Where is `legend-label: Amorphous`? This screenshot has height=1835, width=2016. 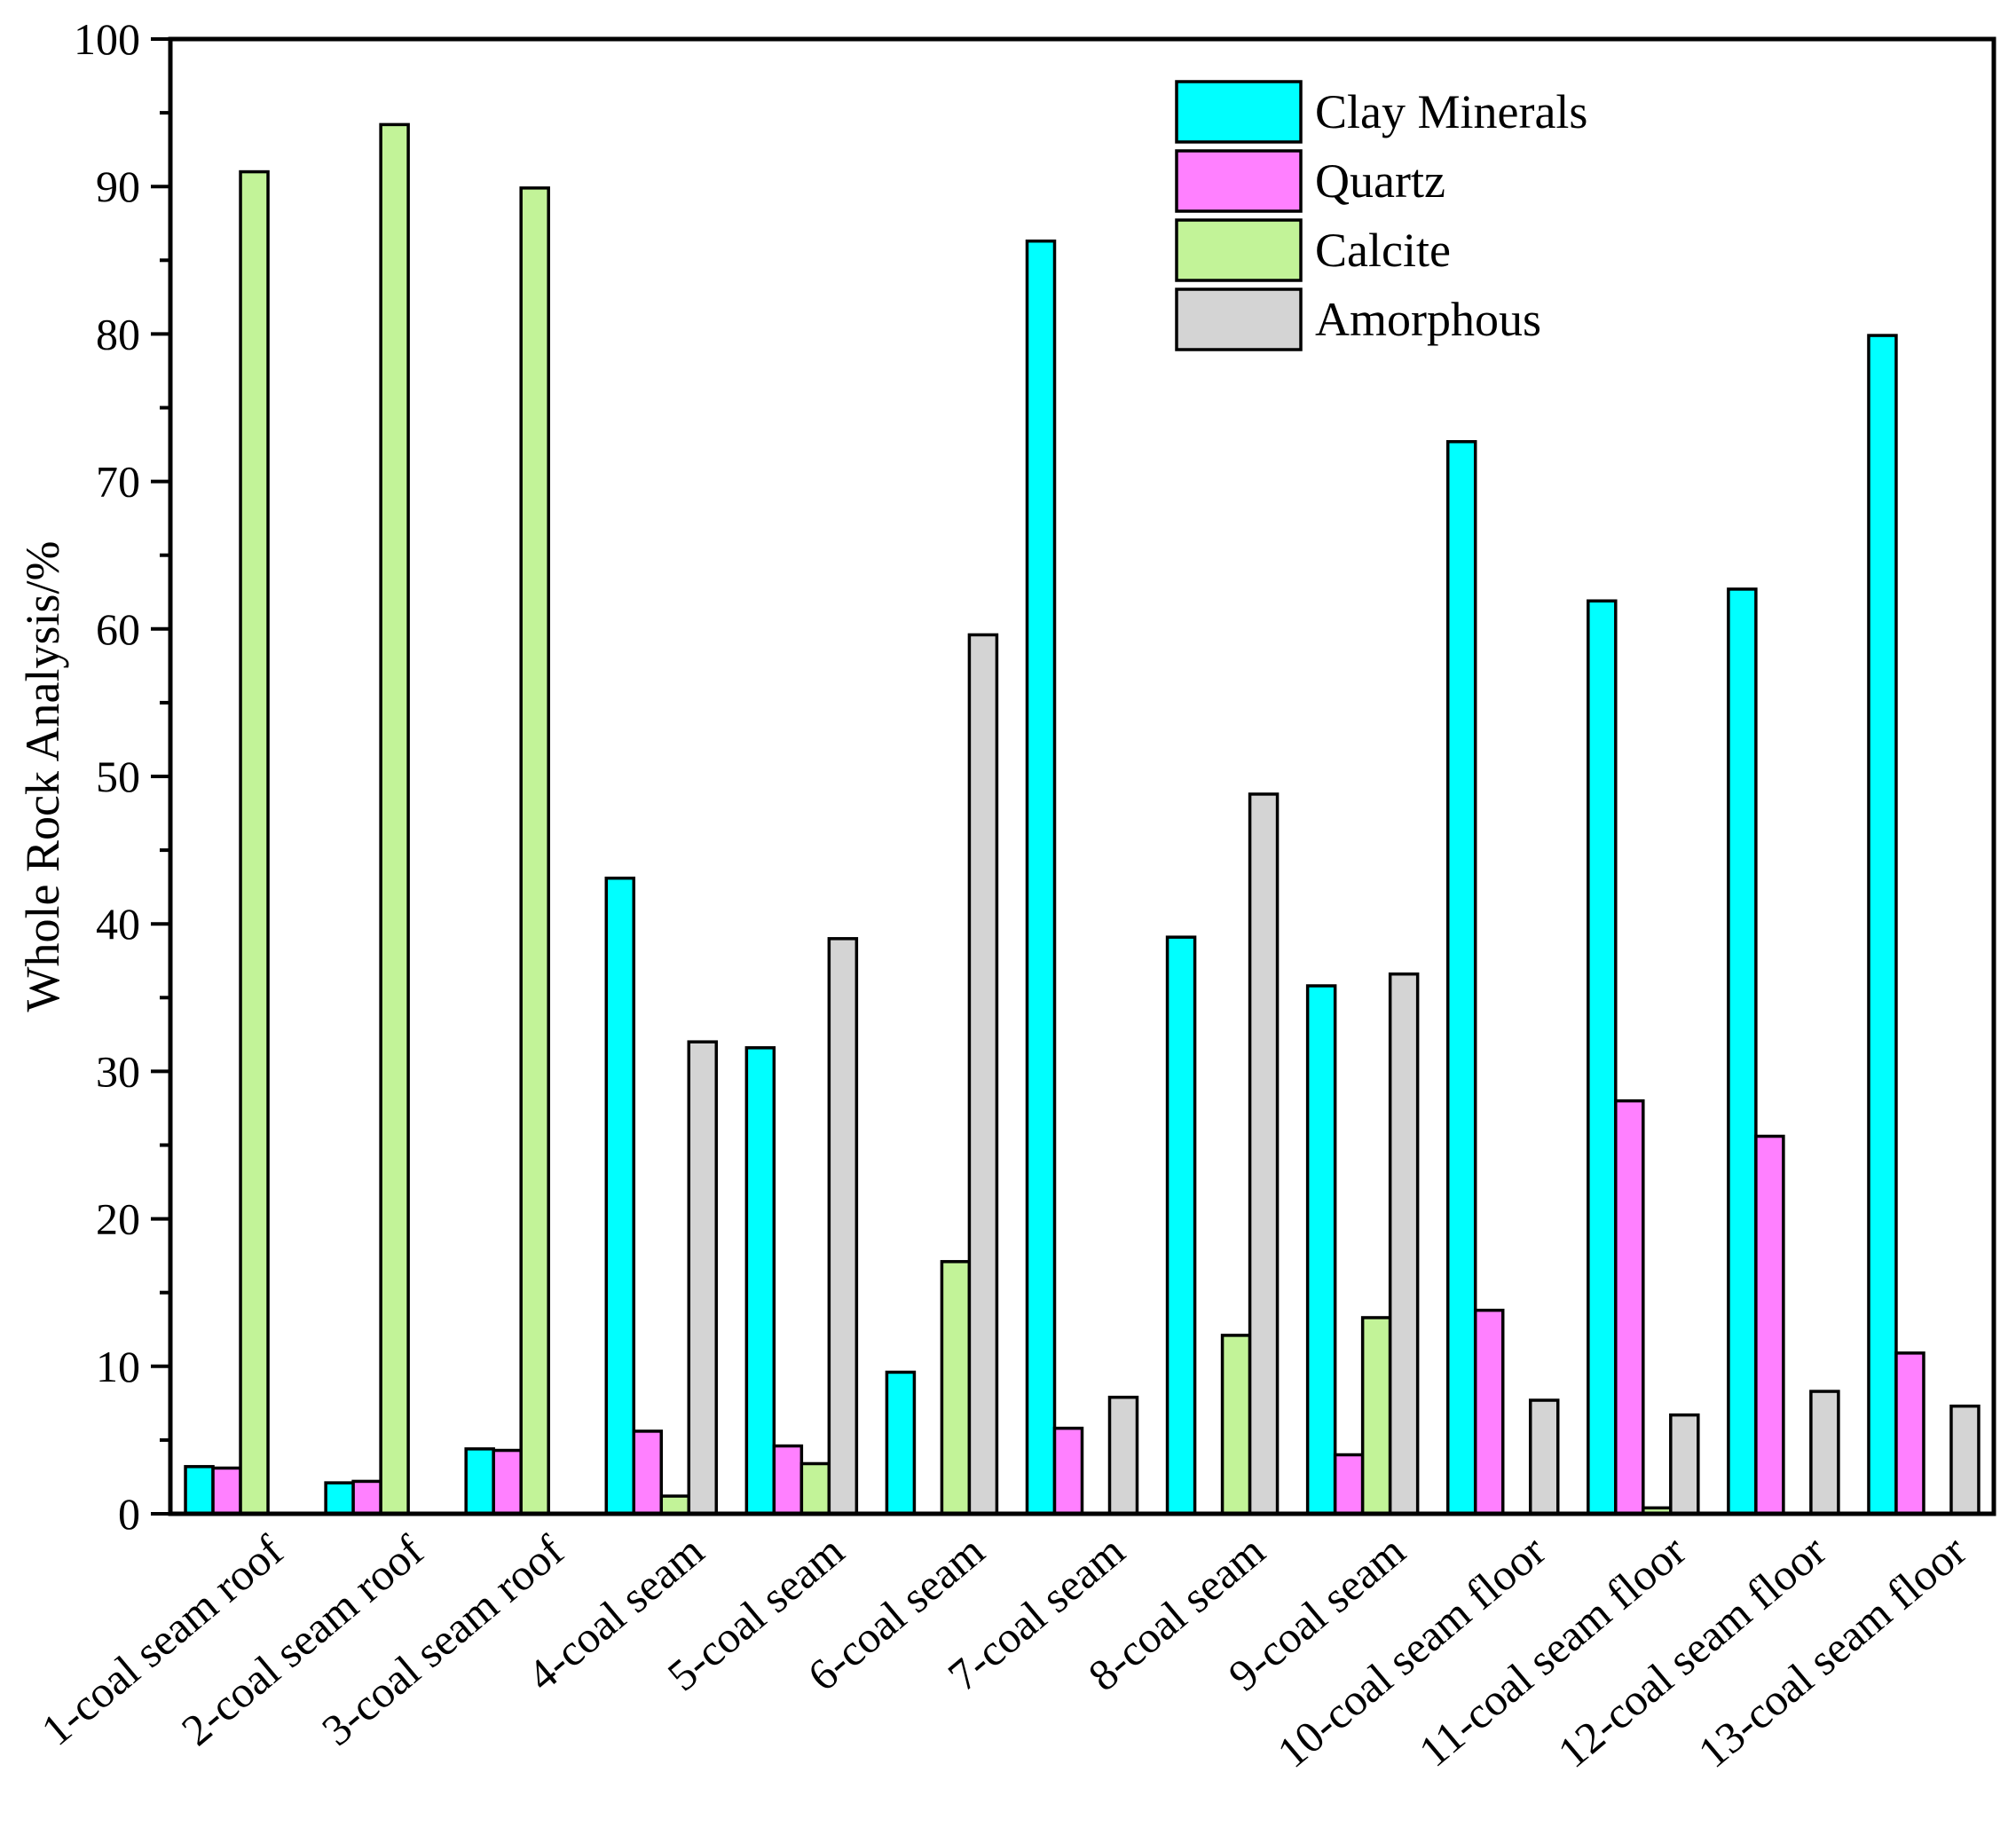
legend-label: Amorphous is located at coordinates (1428, 319).